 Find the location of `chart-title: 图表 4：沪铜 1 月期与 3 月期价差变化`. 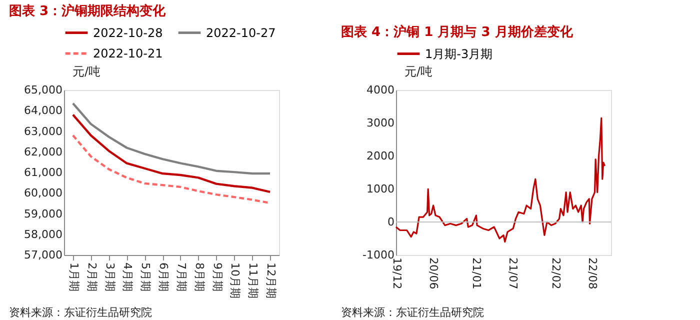

chart-title: 图表 4：沪铜 1 月期与 3 月期价差变化 is located at coordinates (457, 32).